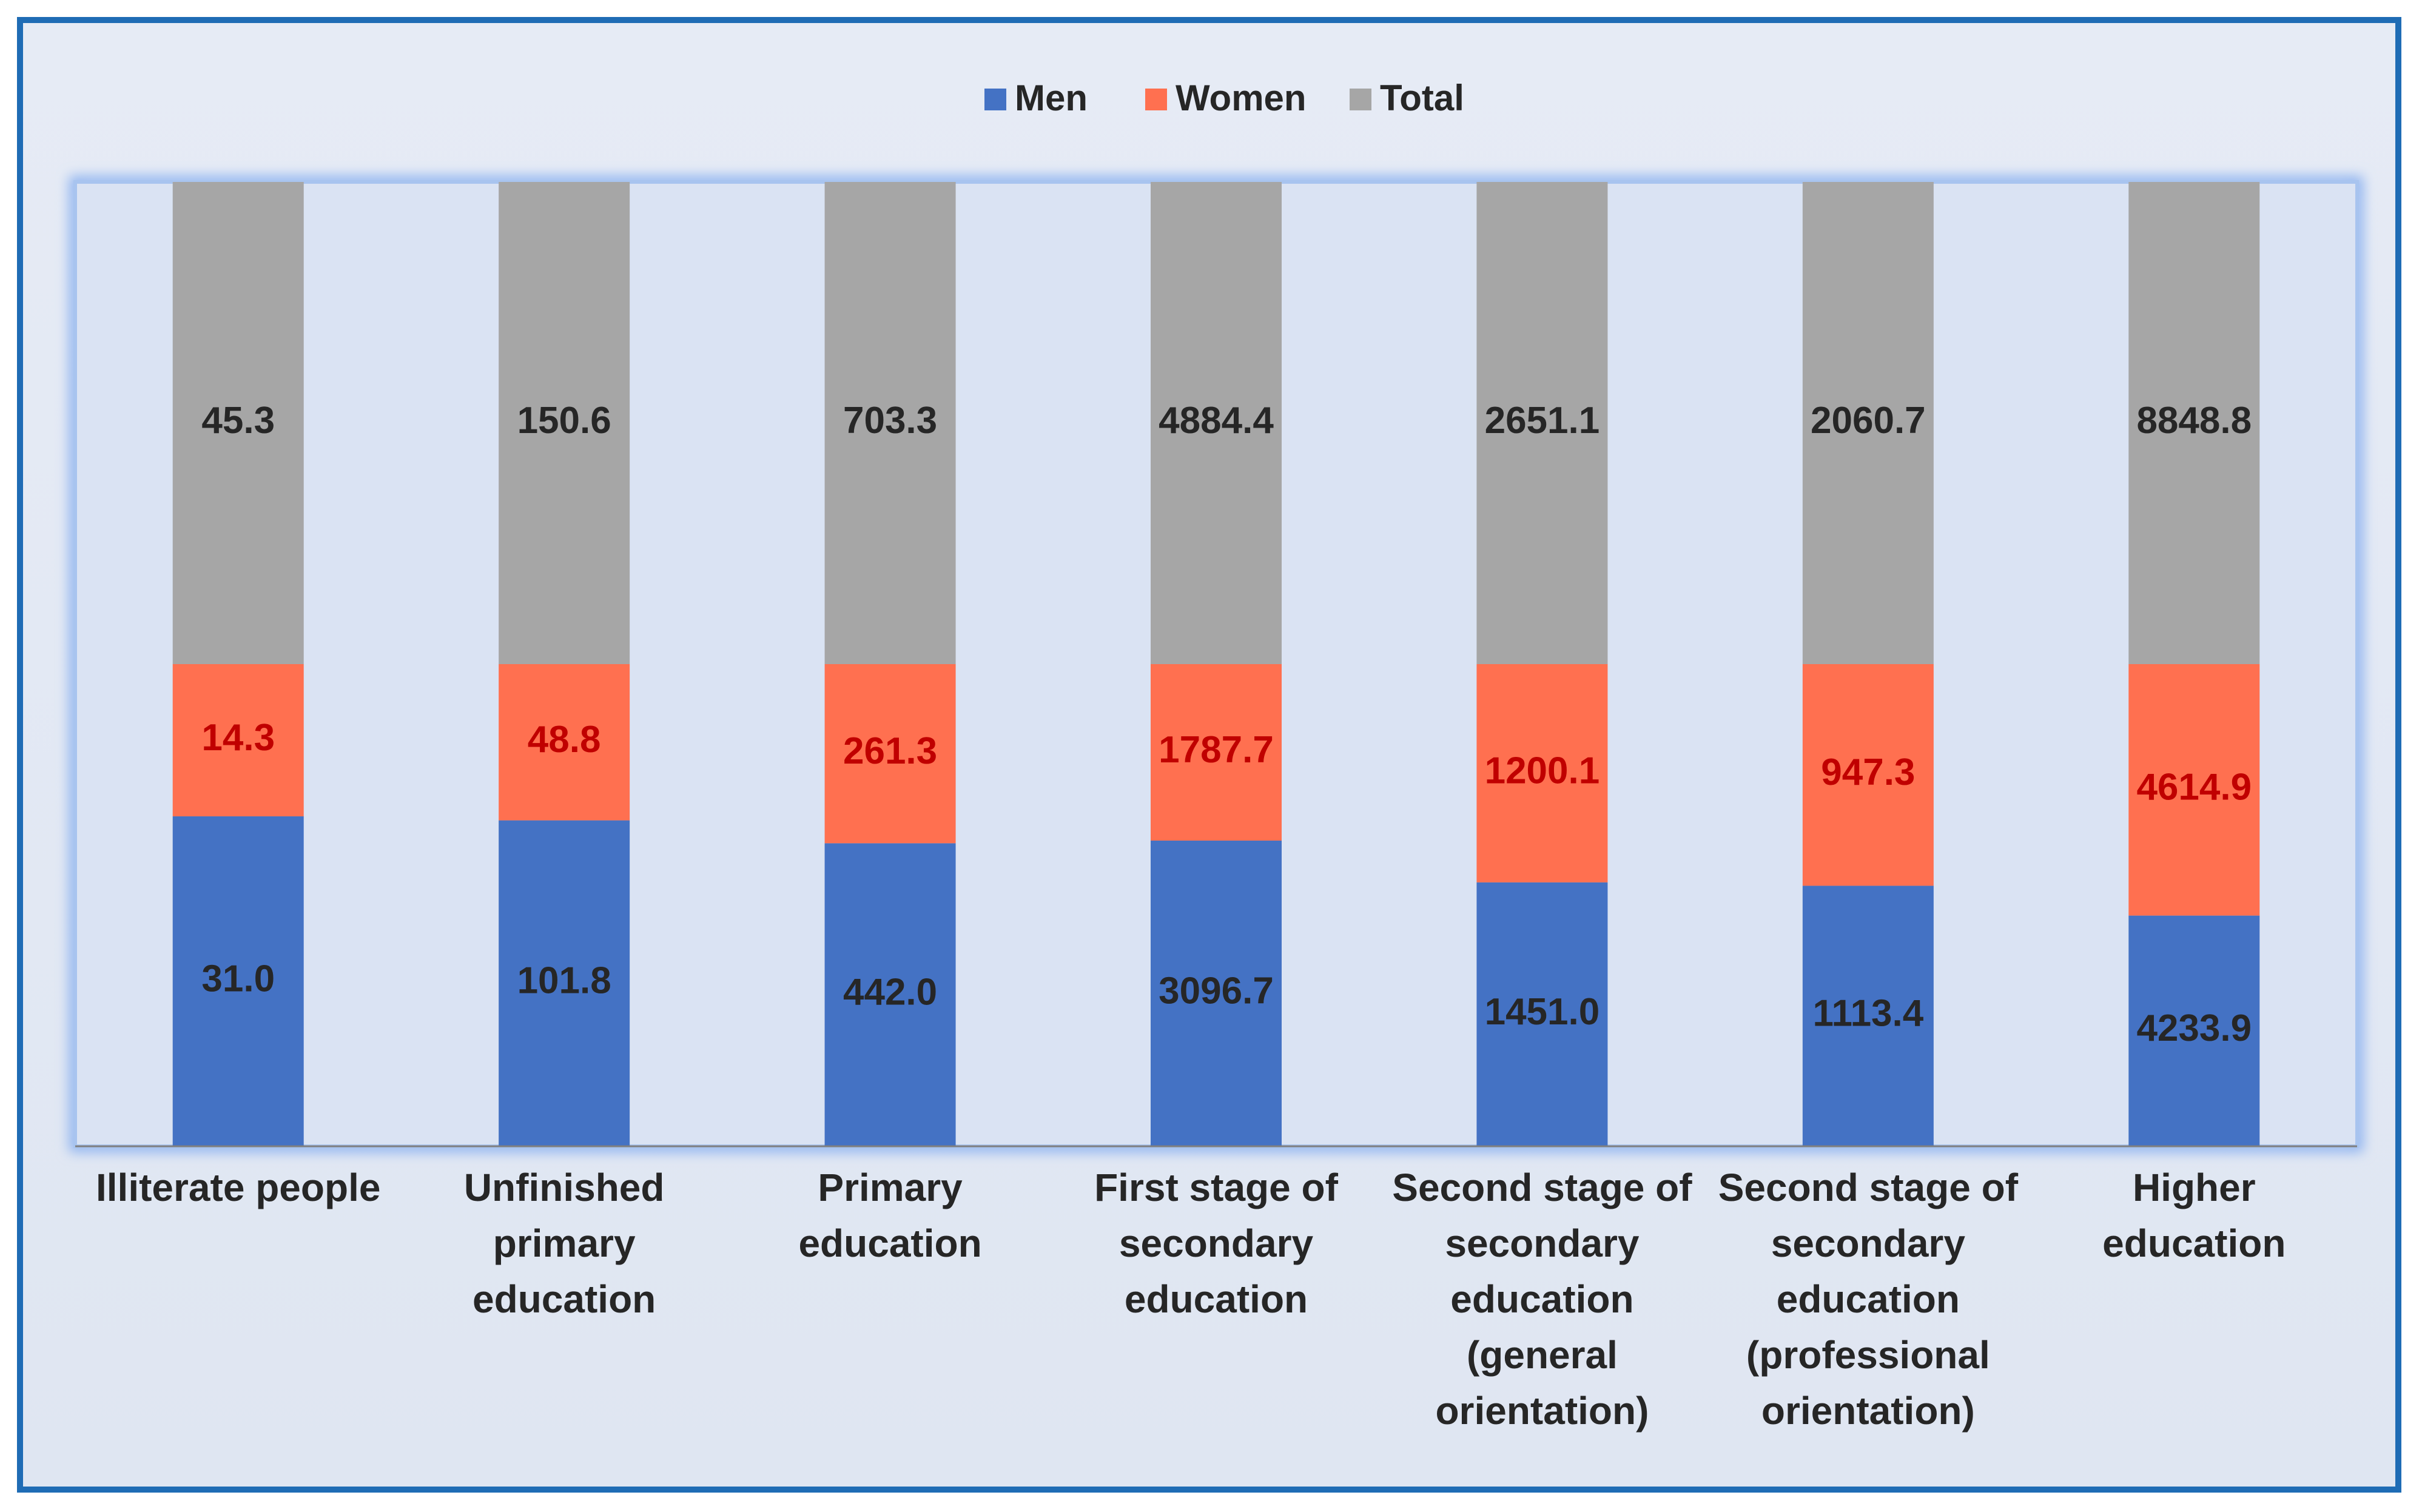  I want to click on legend-swatch-women, so click(1156, 99).